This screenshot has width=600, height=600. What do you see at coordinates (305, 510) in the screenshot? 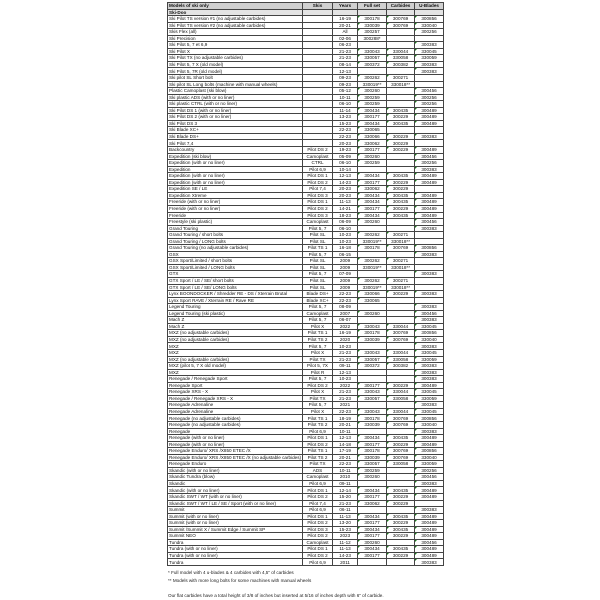
I see `table-row: Summit Pilot 6,9 06-11 300383` at bounding box center [305, 510].